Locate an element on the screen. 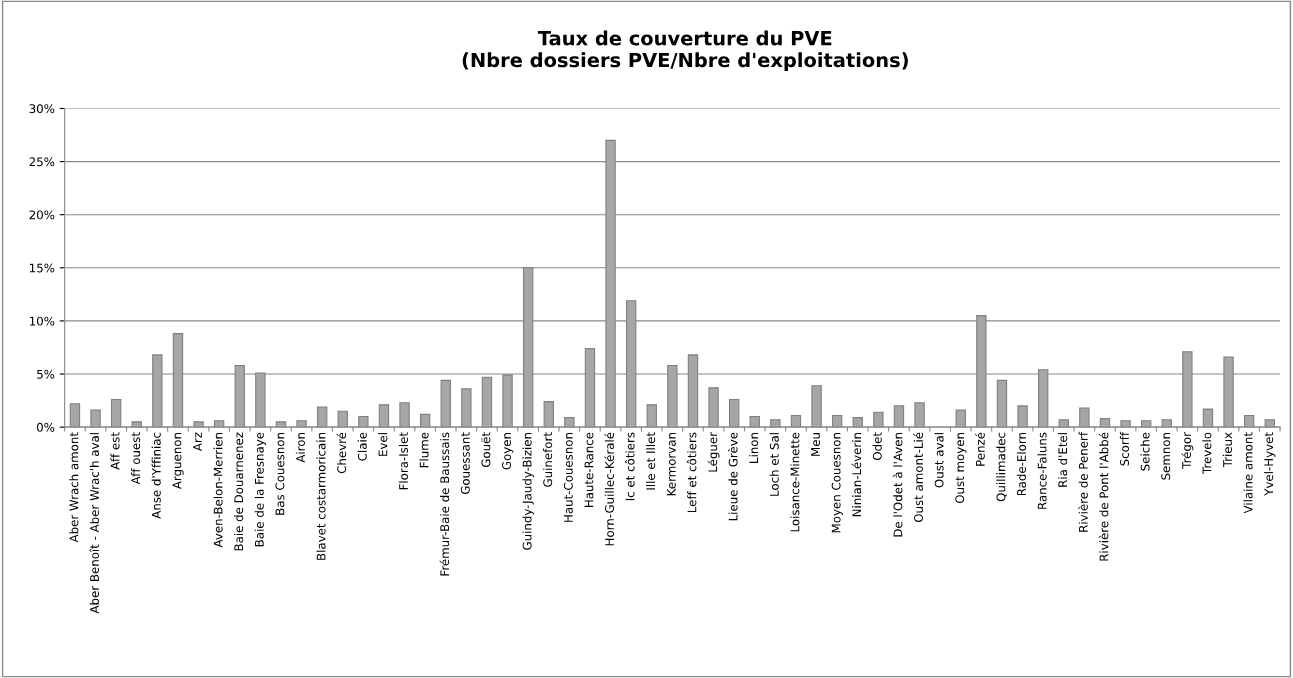 This screenshot has width=1293, height=678. x-tick-label: Loisance-Minette is located at coordinates (795, 482).